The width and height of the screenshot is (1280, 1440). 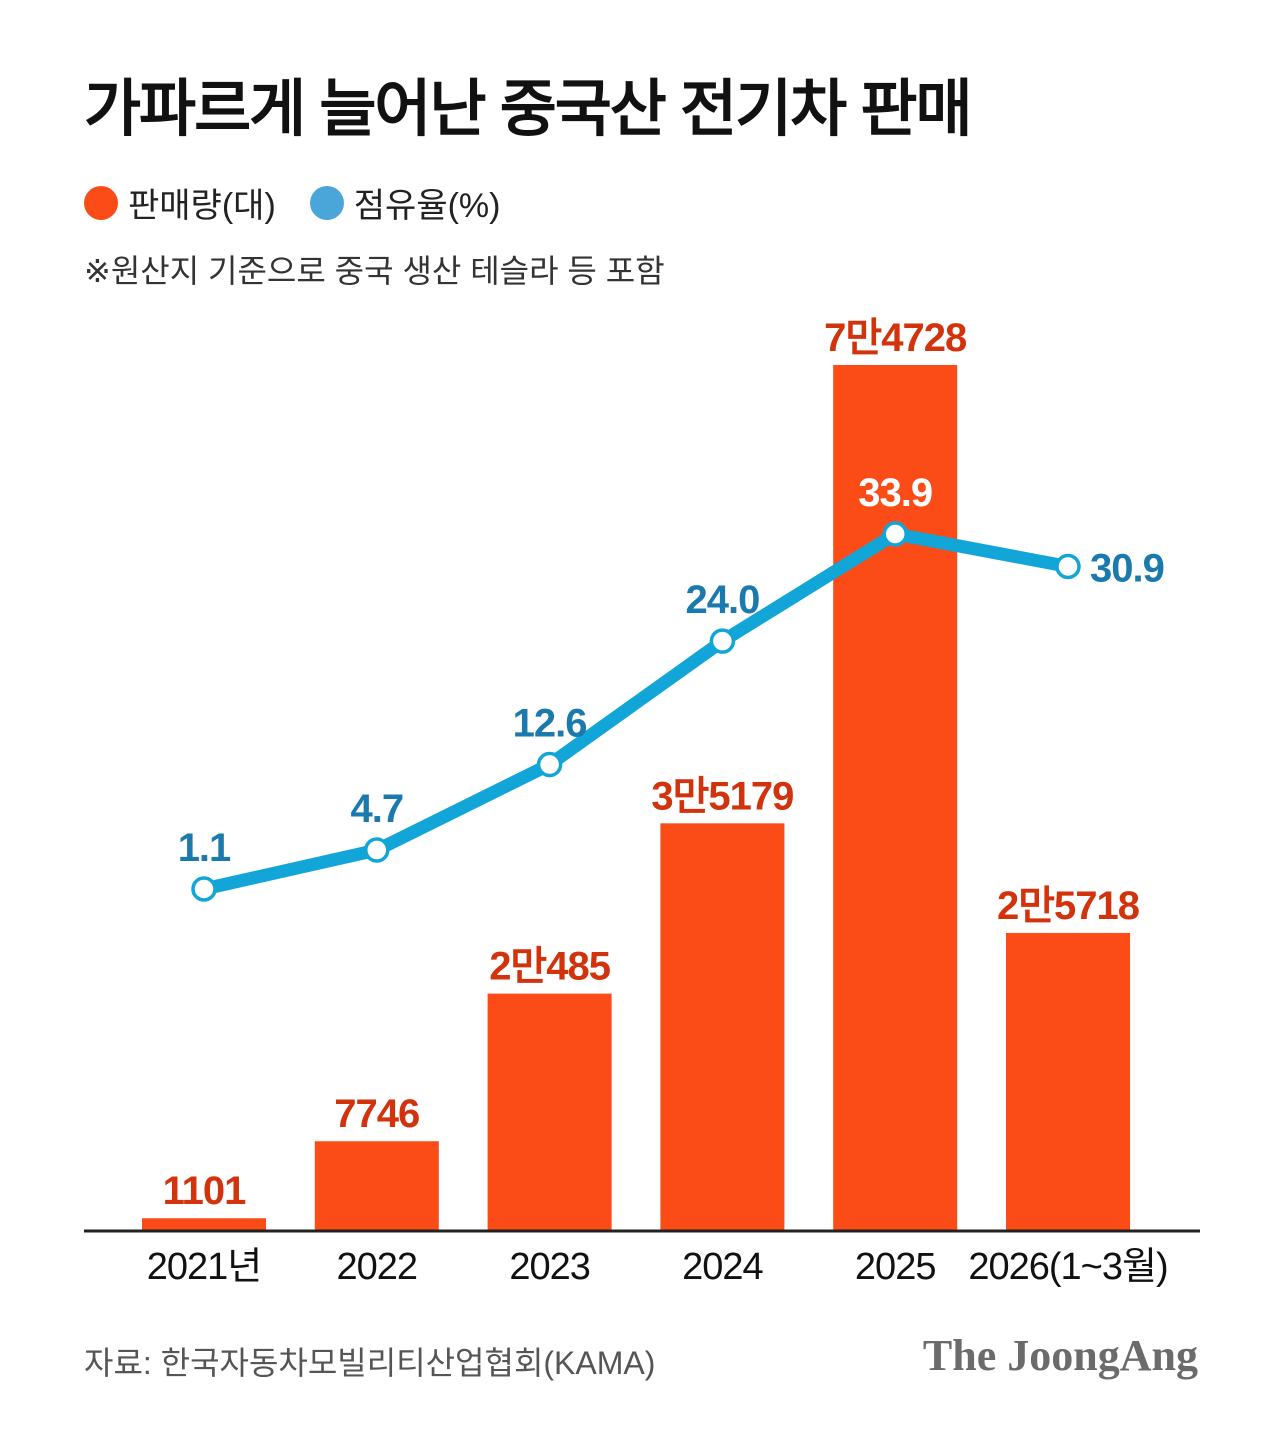 What do you see at coordinates (895, 1267) in the screenshot?
I see `x-tick-label-4: 2025` at bounding box center [895, 1267].